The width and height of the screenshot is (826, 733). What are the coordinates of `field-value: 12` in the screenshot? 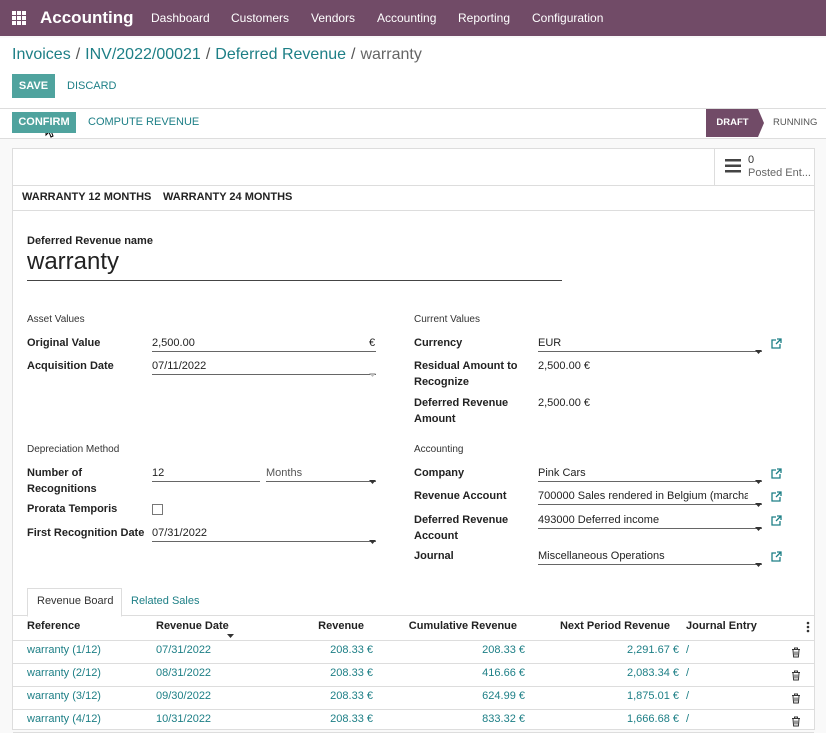 It's located at (158, 473).